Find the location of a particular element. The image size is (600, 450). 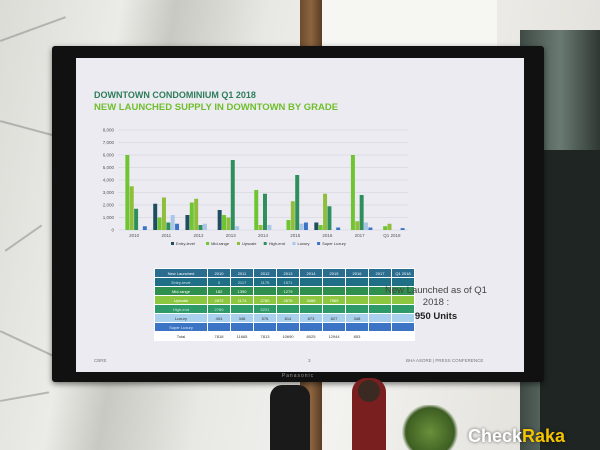

table-cell: 5221 is located at coordinates (265, 309).